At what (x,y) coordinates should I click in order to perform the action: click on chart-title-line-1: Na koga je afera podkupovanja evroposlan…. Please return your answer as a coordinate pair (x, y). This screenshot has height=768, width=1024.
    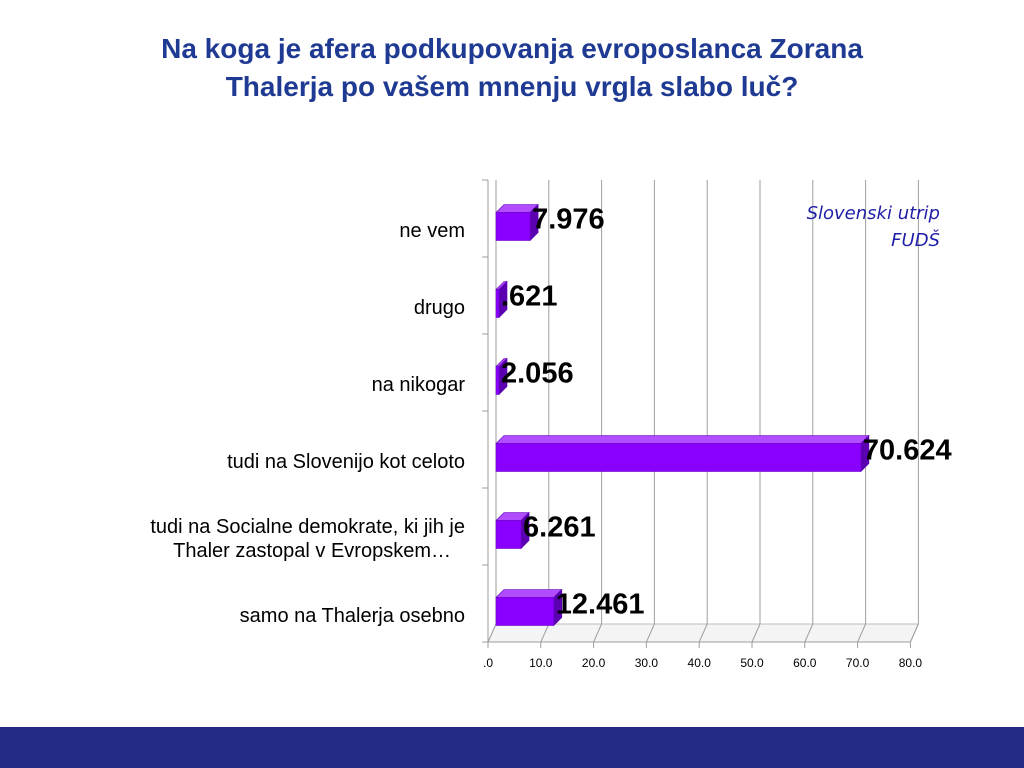
    Looking at the image, I should click on (512, 48).